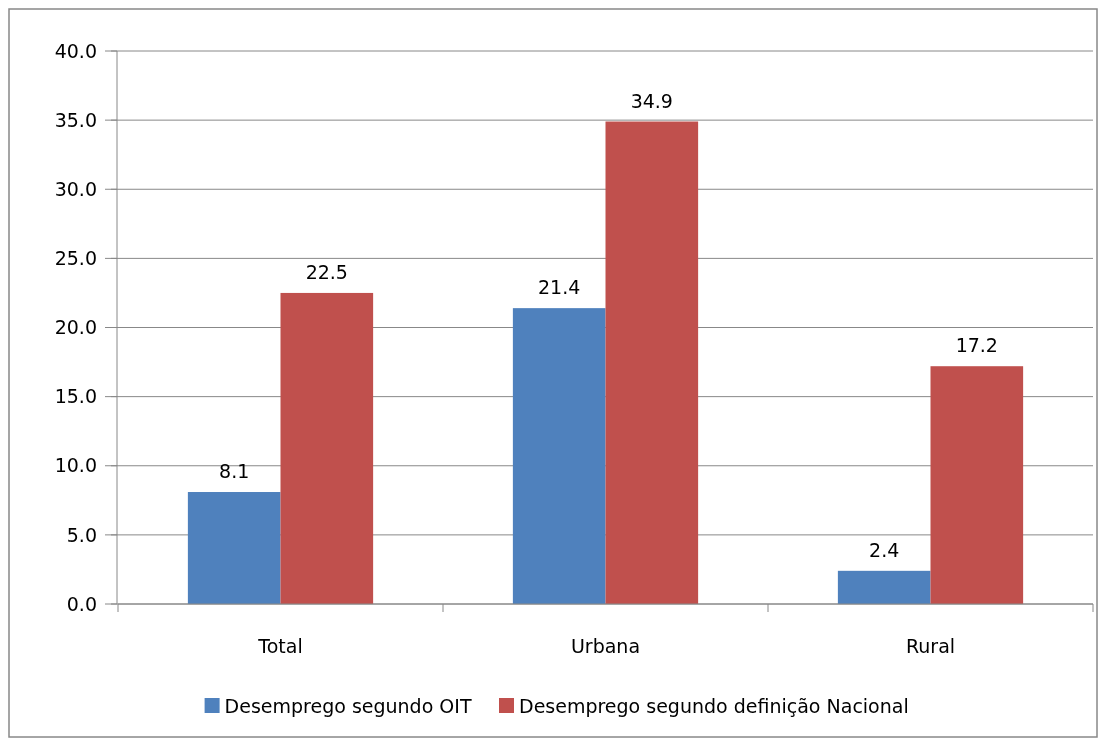  What do you see at coordinates (75, 396) in the screenshot?
I see `y-tick-label: 15.0` at bounding box center [75, 396].